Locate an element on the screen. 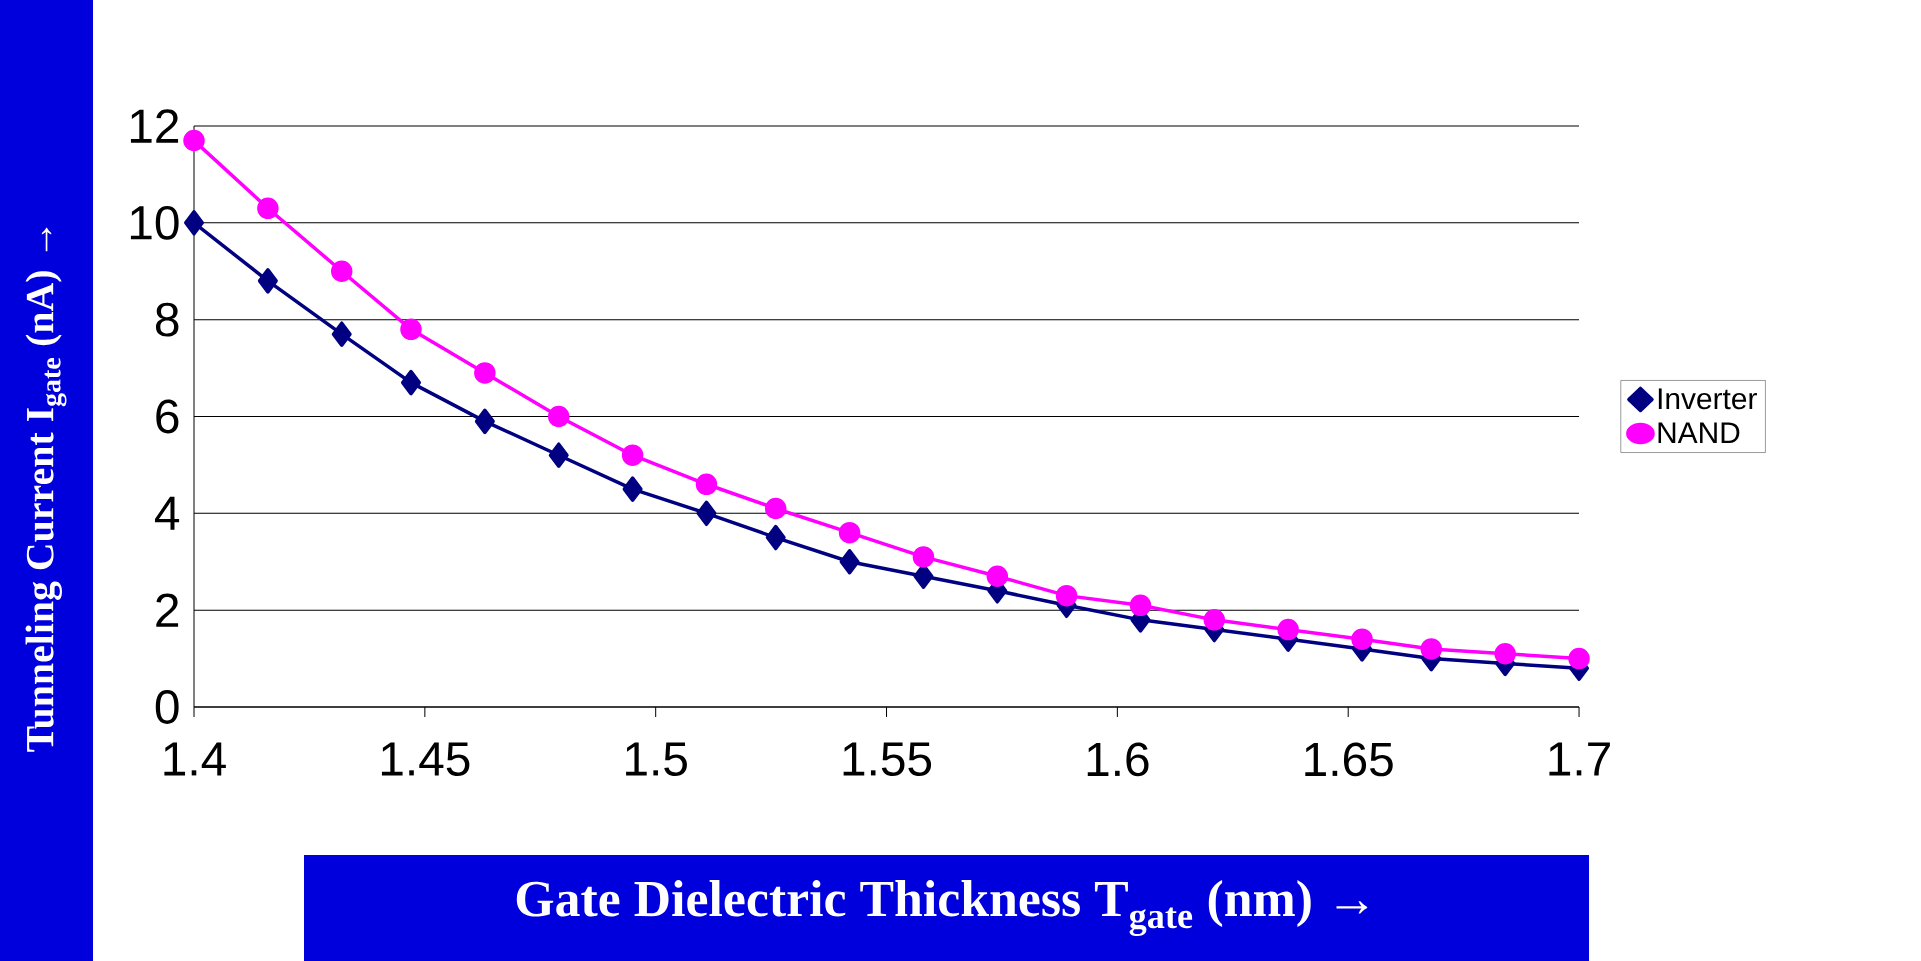 The width and height of the screenshot is (1921, 961). x-tick-label: 1.5 is located at coordinates (656, 759).